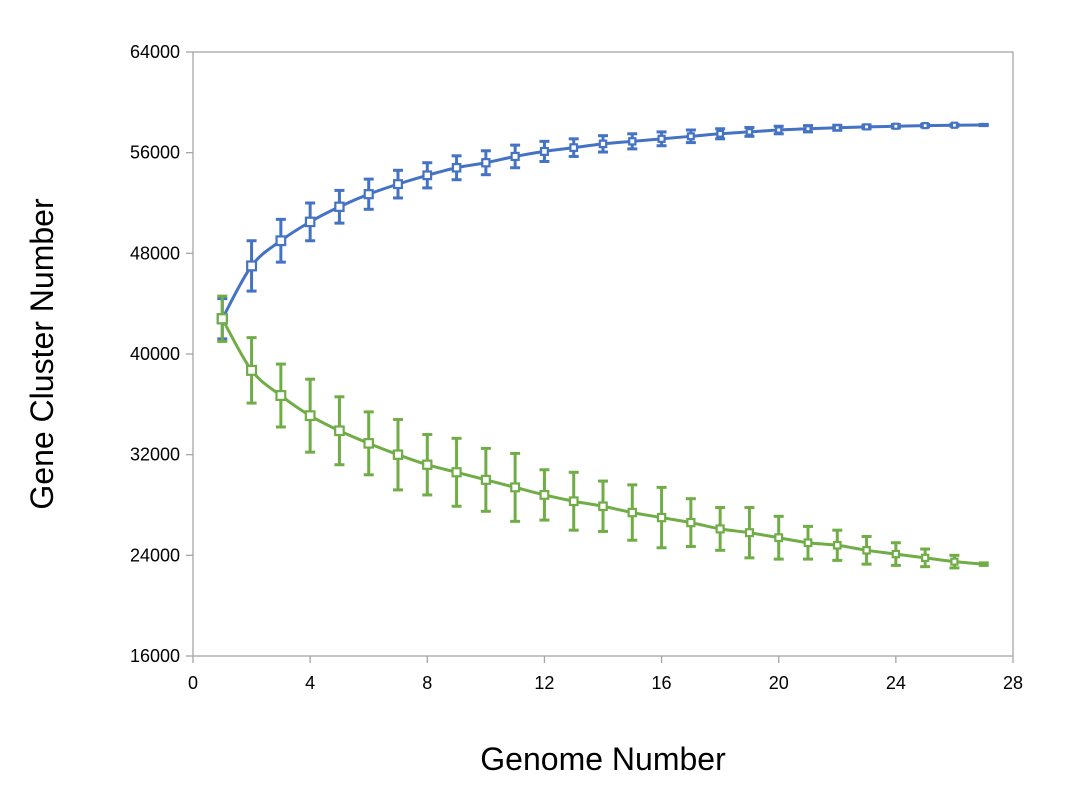 Image resolution: width=1080 pixels, height=801 pixels. What do you see at coordinates (896, 683) in the screenshot?
I see `x-tick-label: 24` at bounding box center [896, 683].